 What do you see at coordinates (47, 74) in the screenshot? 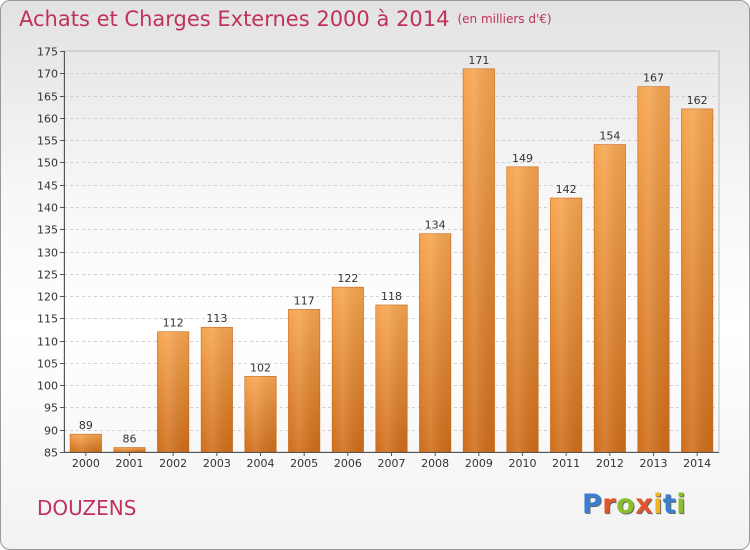
I see `y-tick-label: 170` at bounding box center [47, 74].